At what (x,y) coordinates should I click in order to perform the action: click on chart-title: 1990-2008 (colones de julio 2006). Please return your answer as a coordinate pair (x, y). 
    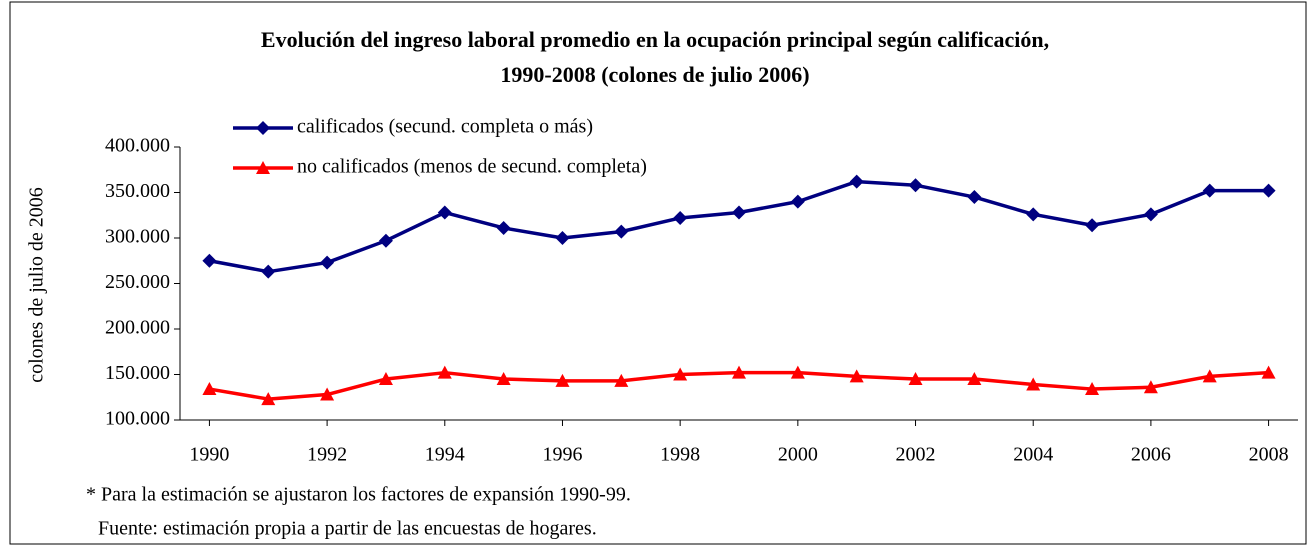
    Looking at the image, I should click on (654, 74).